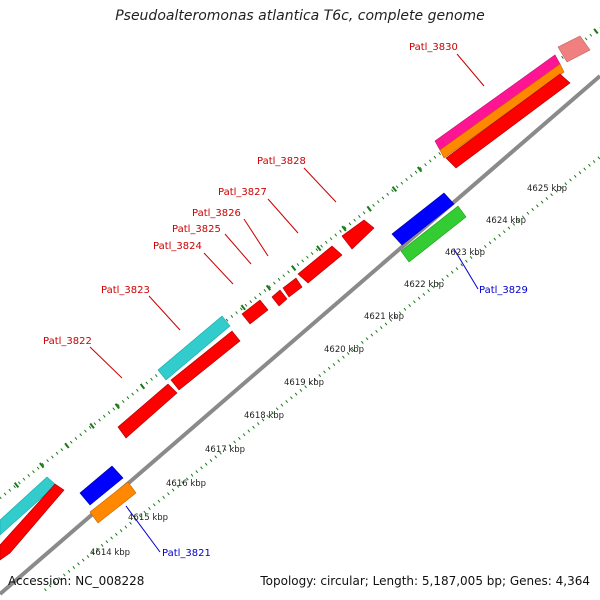 The image size is (600, 600). I want to click on gene-label: Patl_3827, so click(242, 192).